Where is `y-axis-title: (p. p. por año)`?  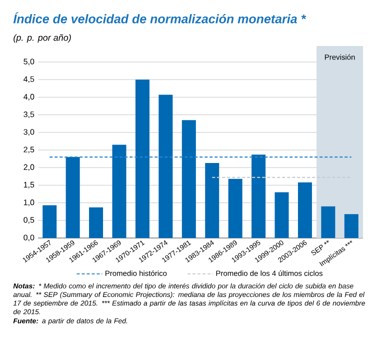
y-axis-title: (p. p. por año) is located at coordinates (42, 38).